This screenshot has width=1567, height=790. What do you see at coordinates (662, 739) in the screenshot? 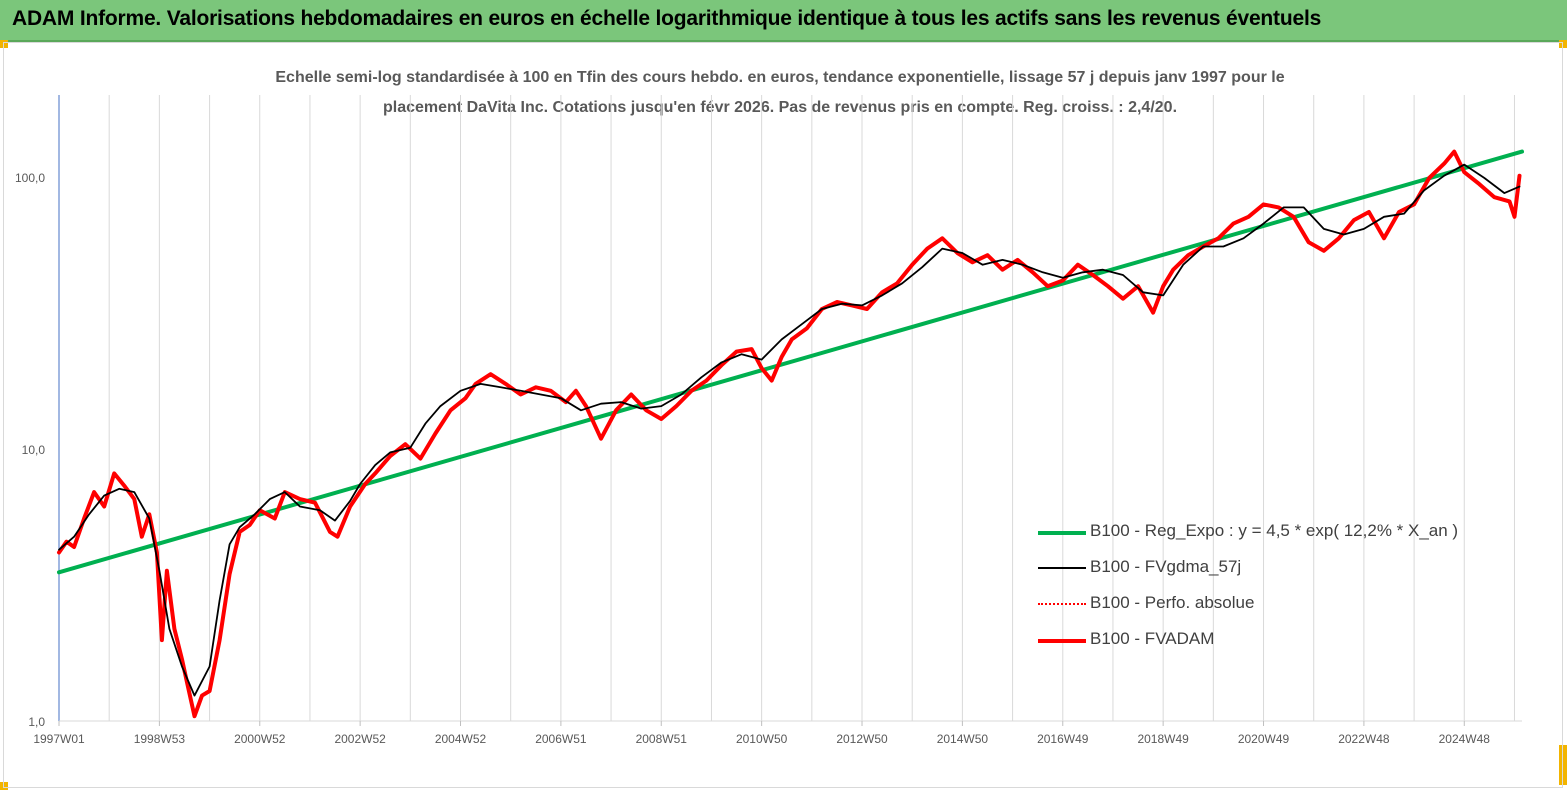
I see `x-tick-label: 2008W51` at bounding box center [662, 739].